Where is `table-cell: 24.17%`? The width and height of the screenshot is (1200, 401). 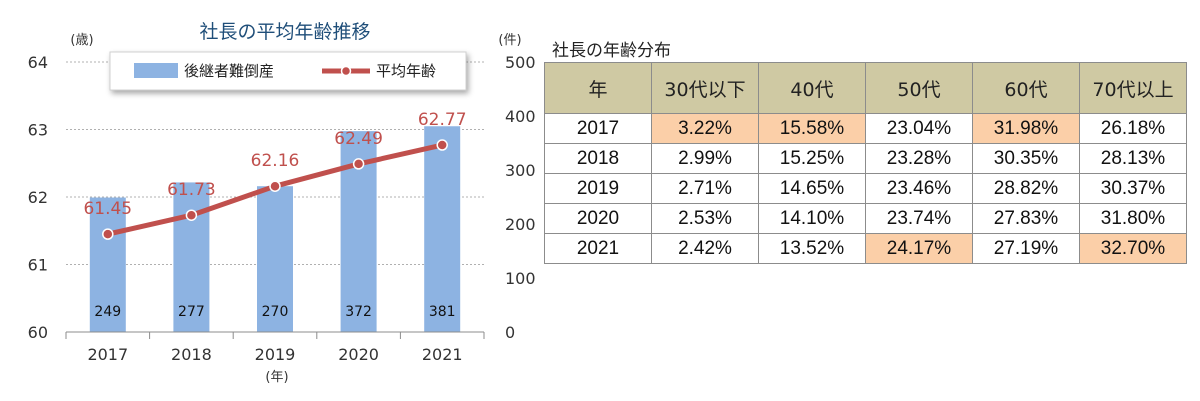
table-cell: 24.17% is located at coordinates (919, 248).